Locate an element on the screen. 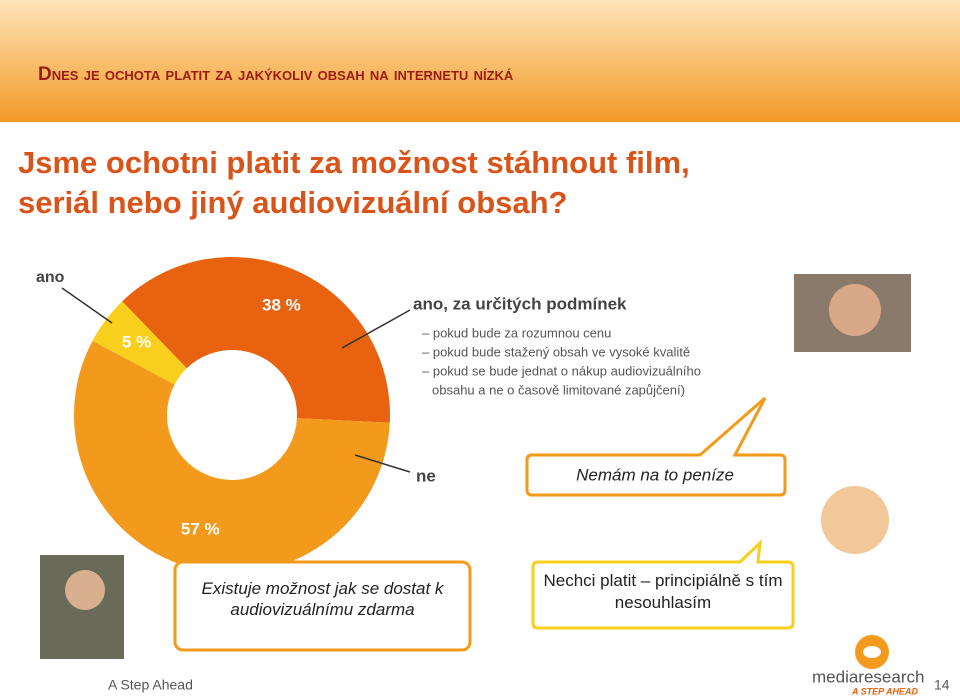 The image size is (960, 699). quote: Nemám na to peníze is located at coordinates (655, 474).